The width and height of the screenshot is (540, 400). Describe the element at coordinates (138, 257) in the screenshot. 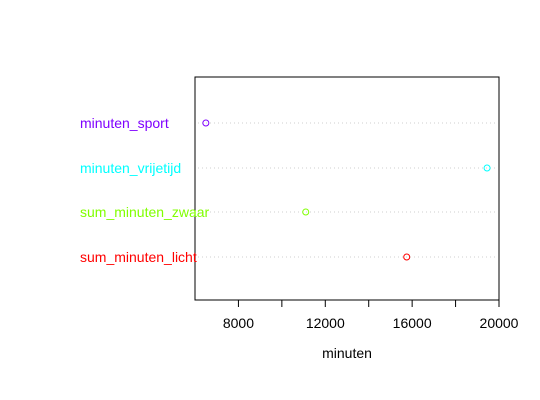

I see `category-label: sum_minuten_licht` at that location.